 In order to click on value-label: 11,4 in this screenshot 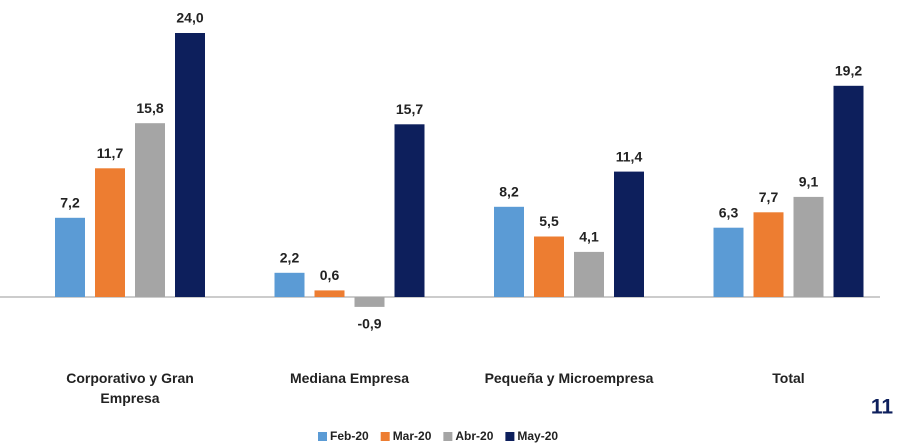, I will do `click(629, 156)`.